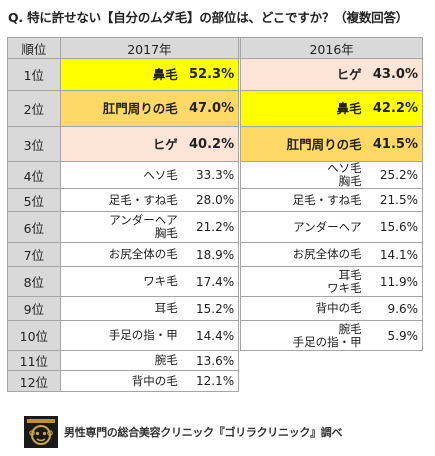  I want to click on item-percent: 17.4%, so click(211, 281).